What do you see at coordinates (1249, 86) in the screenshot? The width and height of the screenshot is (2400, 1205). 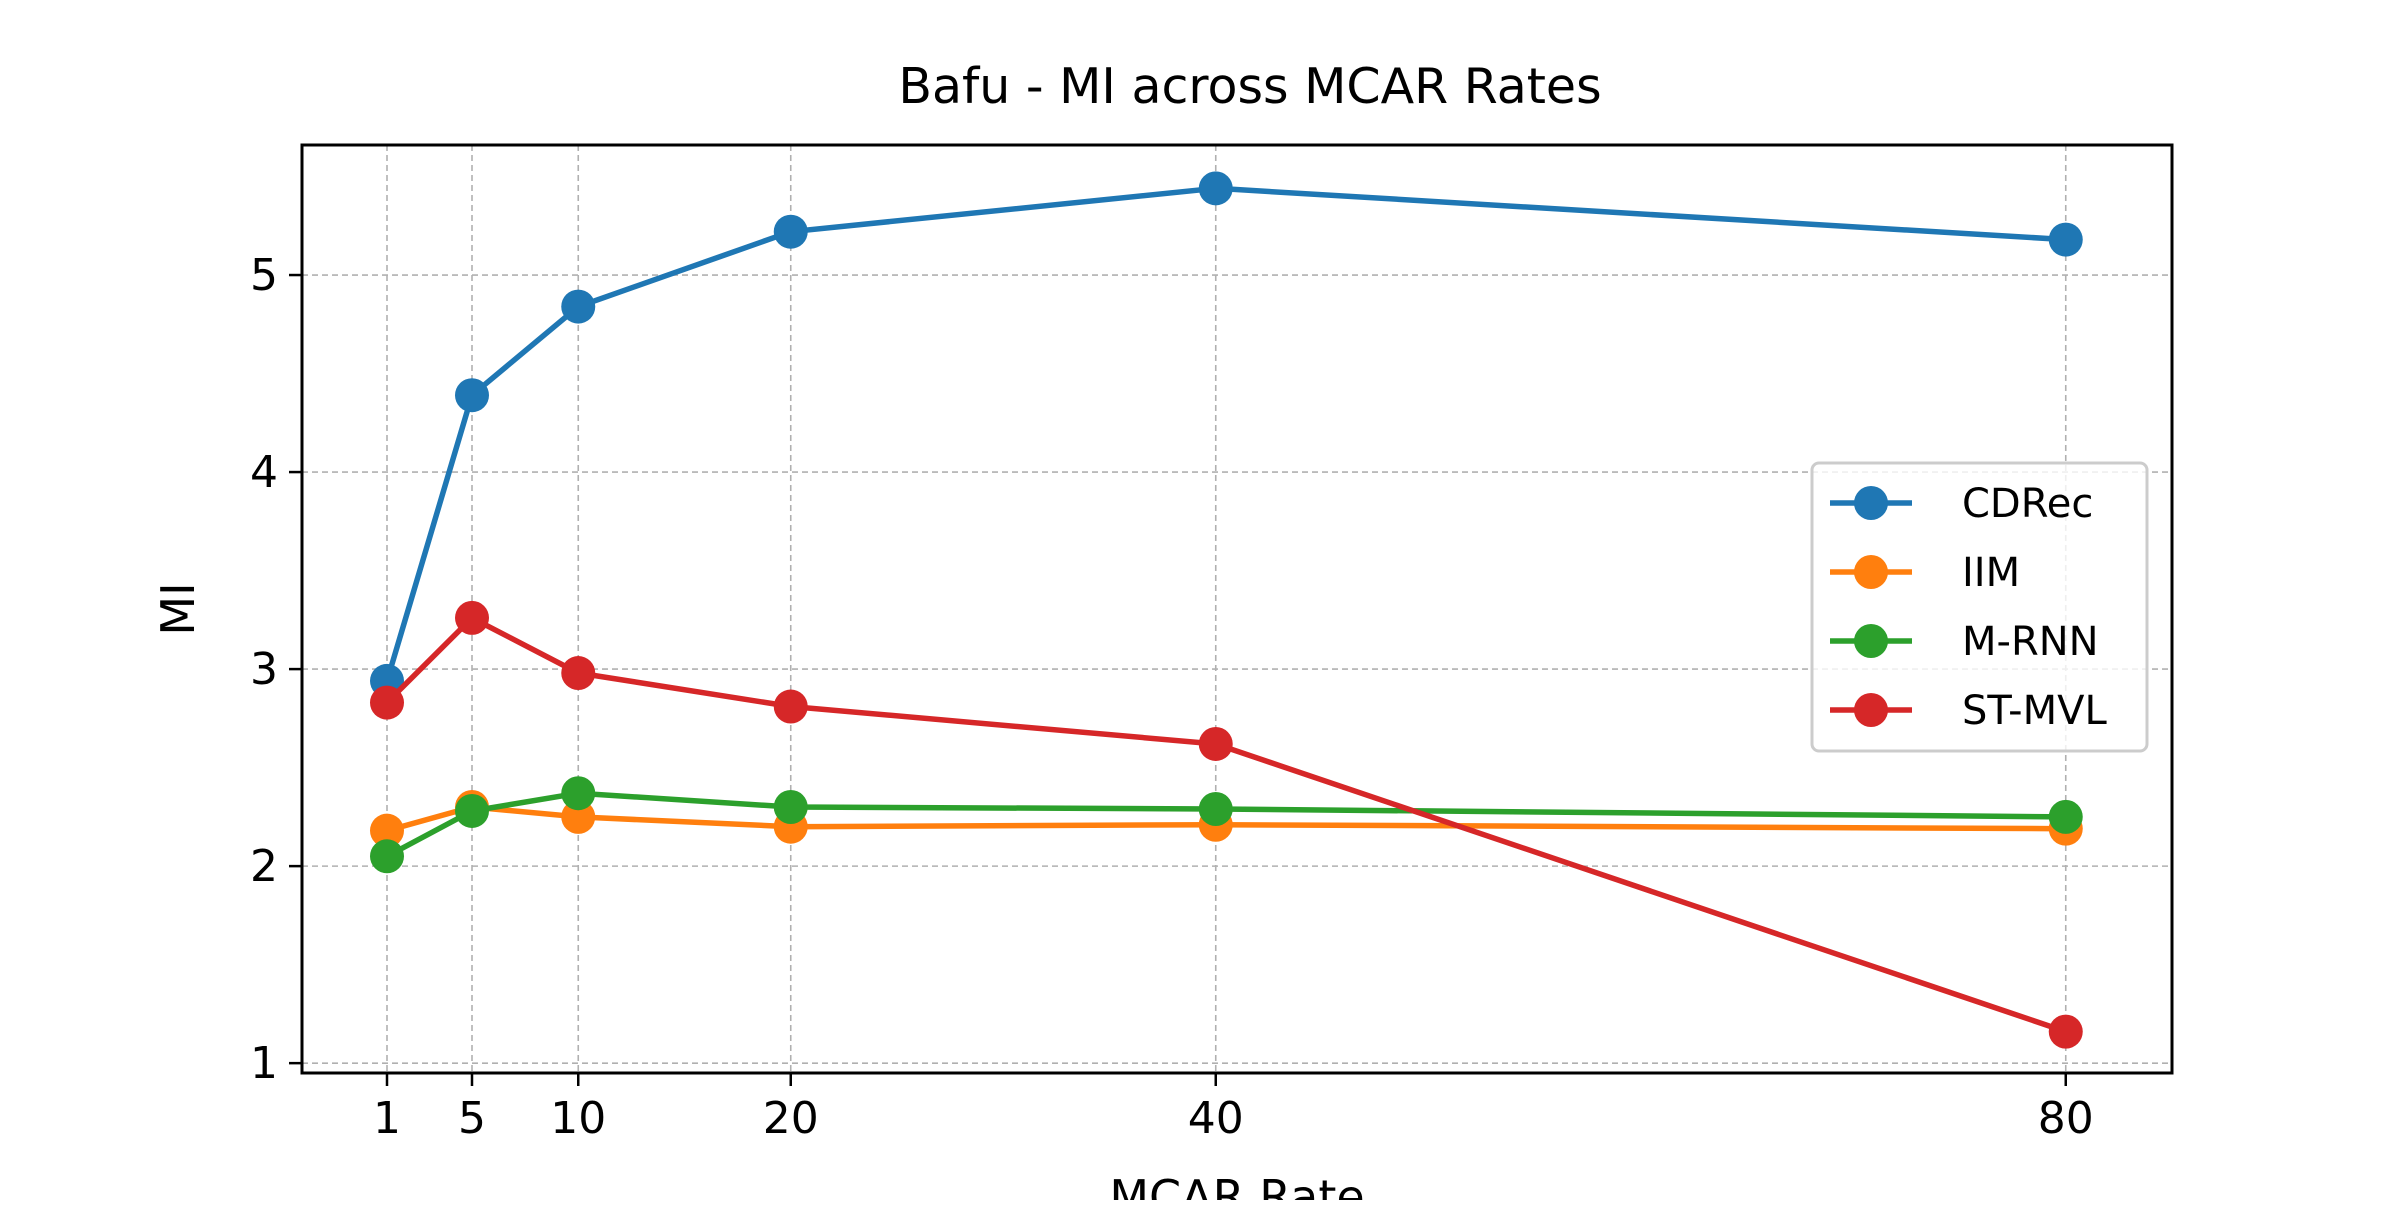 I see `chart-title: Bafu - MI across MCAR Rates` at bounding box center [1249, 86].